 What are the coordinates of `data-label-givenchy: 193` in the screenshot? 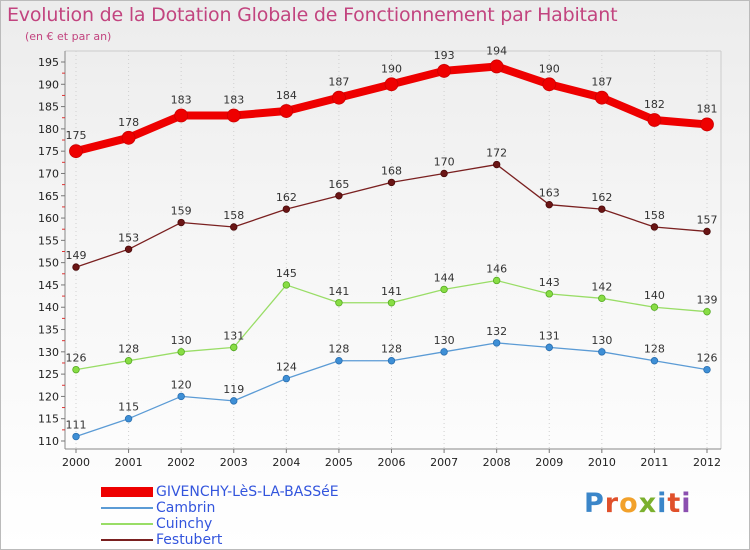 It's located at (444, 55).